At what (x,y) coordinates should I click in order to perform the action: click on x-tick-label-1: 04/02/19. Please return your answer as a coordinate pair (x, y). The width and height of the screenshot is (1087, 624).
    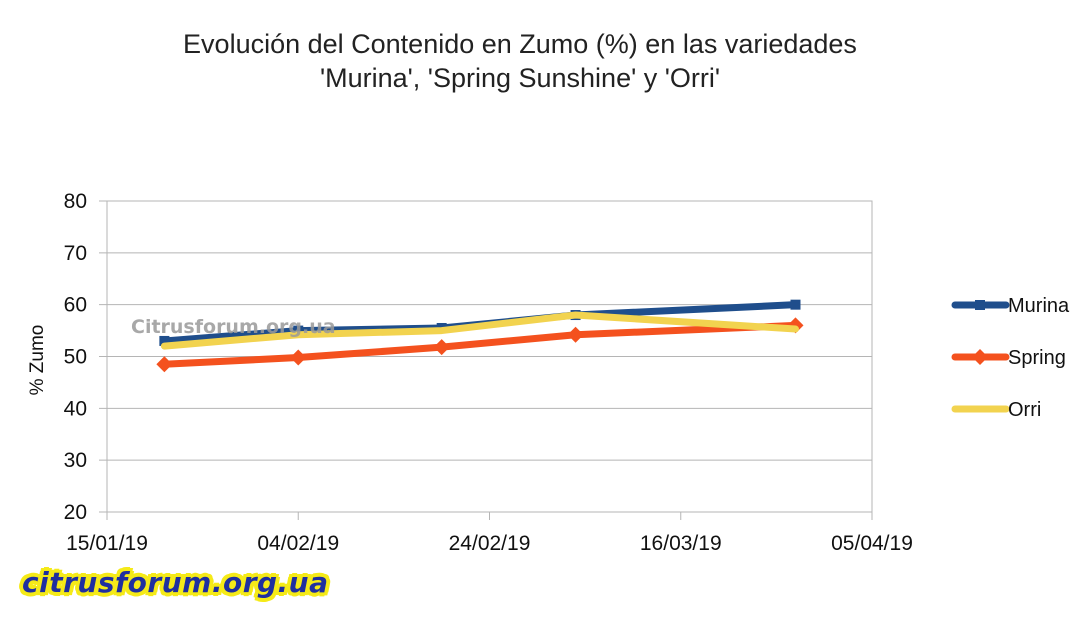
    Looking at the image, I should click on (298, 543).